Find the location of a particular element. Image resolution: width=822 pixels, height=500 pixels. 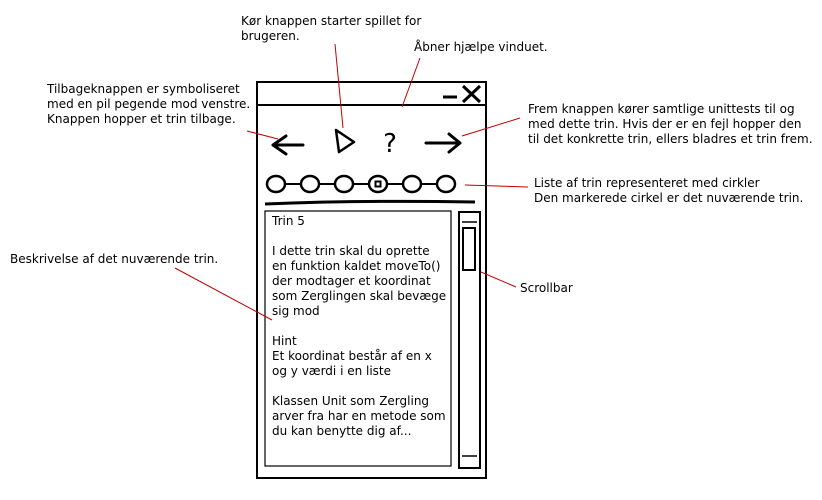

forward-arrow-icon is located at coordinates (443, 143).